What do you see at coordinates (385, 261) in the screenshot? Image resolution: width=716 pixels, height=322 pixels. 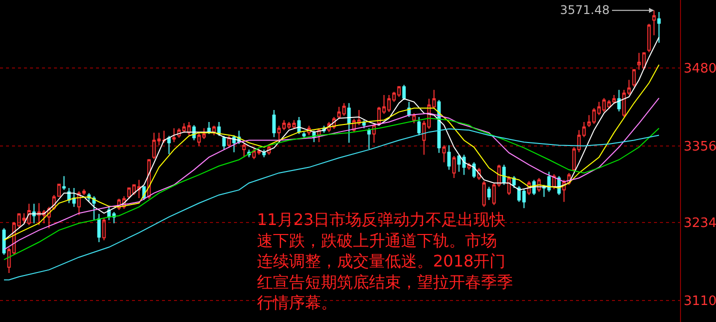 I see `annotation: 11月23日市场反弹动力不足出现快速下跌，跌破上升通道下轨。市场连续调整，成交量低迷。2018开门红宣告短期筑底结束，望拉开春季季行情序幕。` at bounding box center [385, 261].